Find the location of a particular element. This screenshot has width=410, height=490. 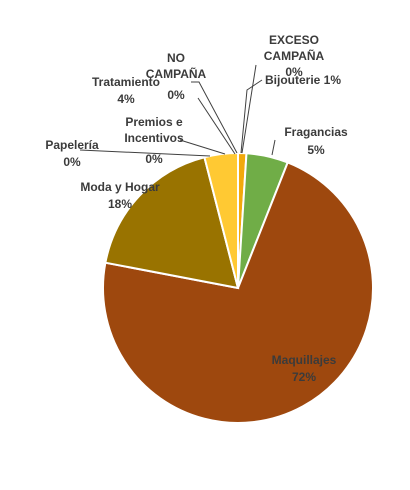

leader-tratamiento is located at coordinates (216, 126).